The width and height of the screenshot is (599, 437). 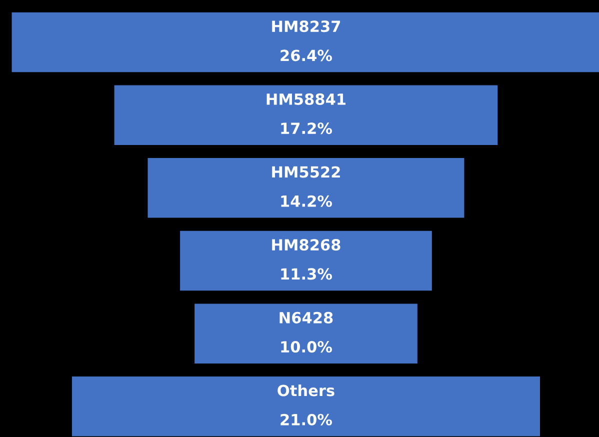 What do you see at coordinates (306, 128) in the screenshot?
I see `data-label: 17.2%` at bounding box center [306, 128].